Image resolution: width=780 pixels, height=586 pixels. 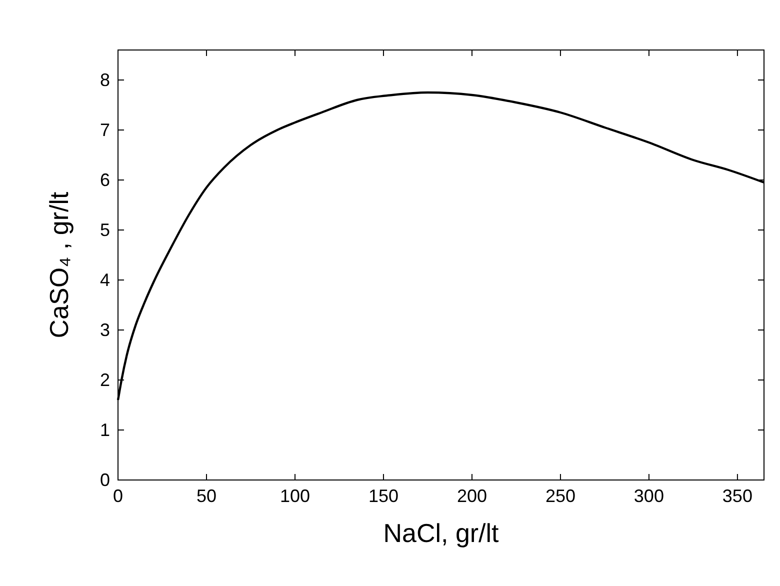 I want to click on x-tick-label: 350, so click(x=737, y=496).